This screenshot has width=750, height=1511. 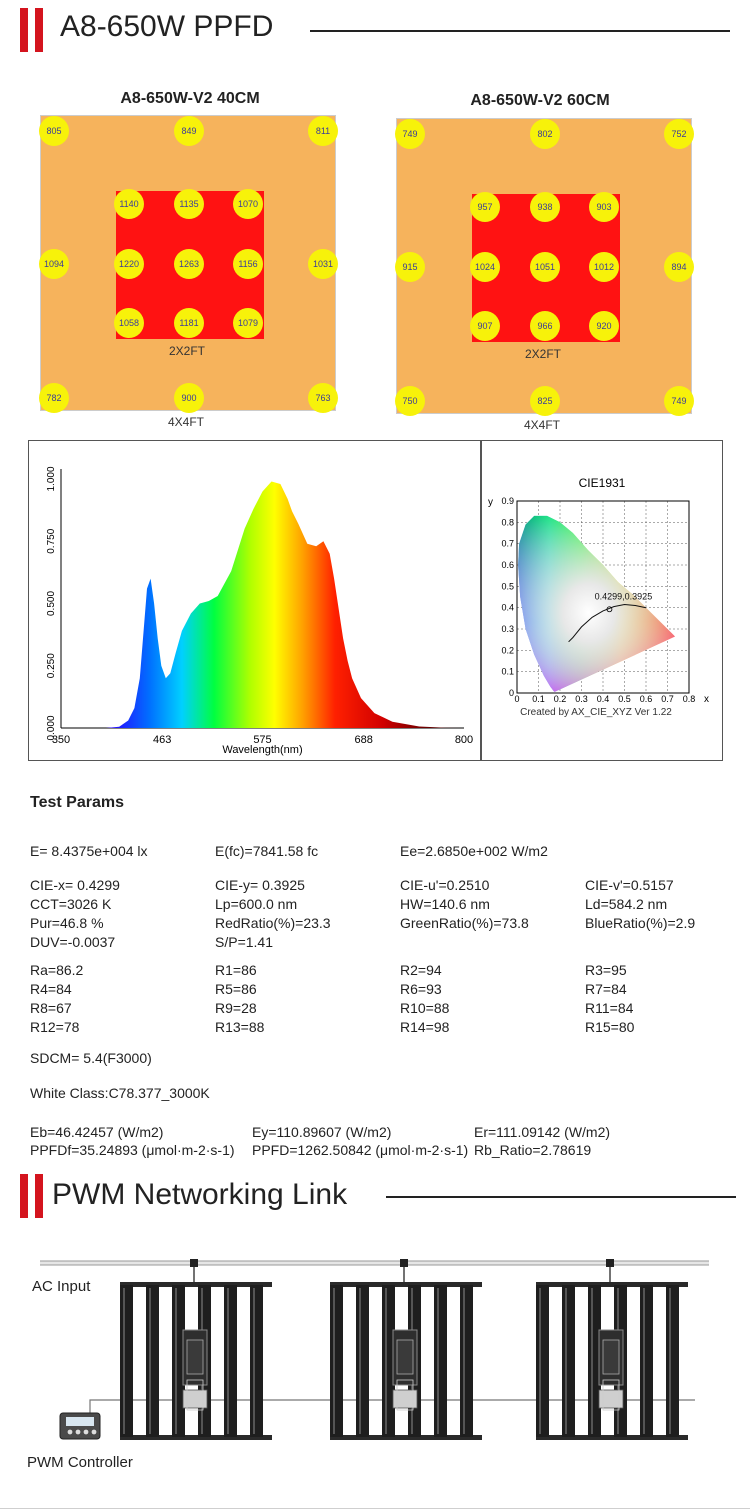 I want to click on param-value: R3=95, so click(x=606, y=970).